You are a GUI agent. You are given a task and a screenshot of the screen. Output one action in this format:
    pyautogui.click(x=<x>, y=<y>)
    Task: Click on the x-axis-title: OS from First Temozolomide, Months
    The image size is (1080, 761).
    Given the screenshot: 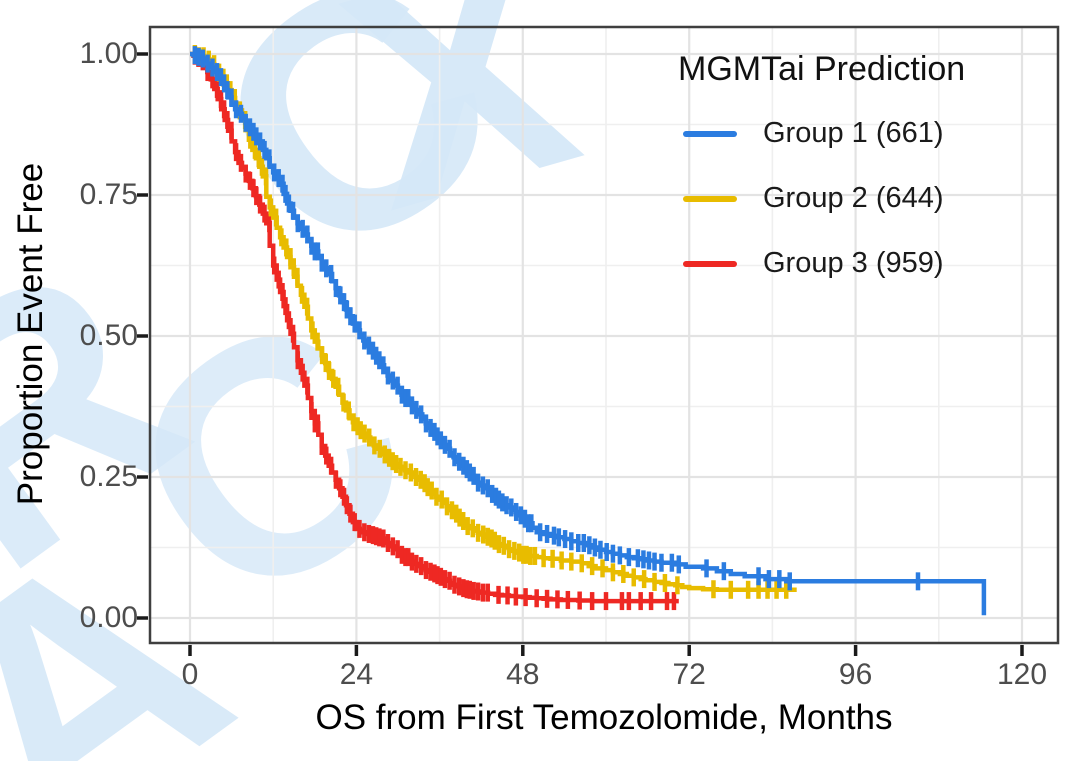 What is the action you would take?
    pyautogui.click(x=604, y=717)
    